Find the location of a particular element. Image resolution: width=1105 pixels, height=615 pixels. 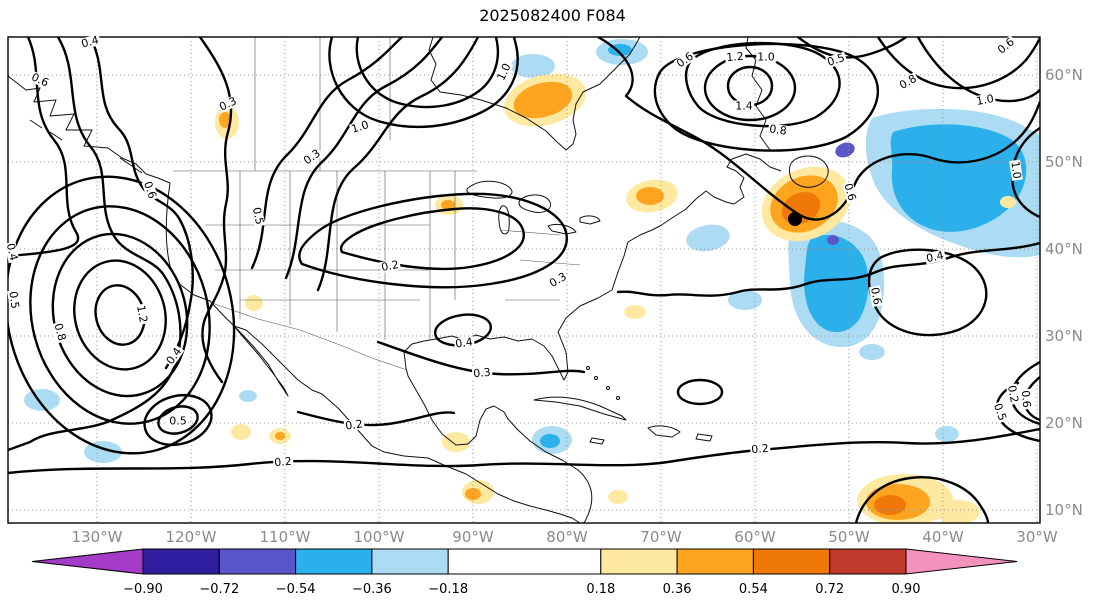

point-marker is located at coordinates (795, 219).